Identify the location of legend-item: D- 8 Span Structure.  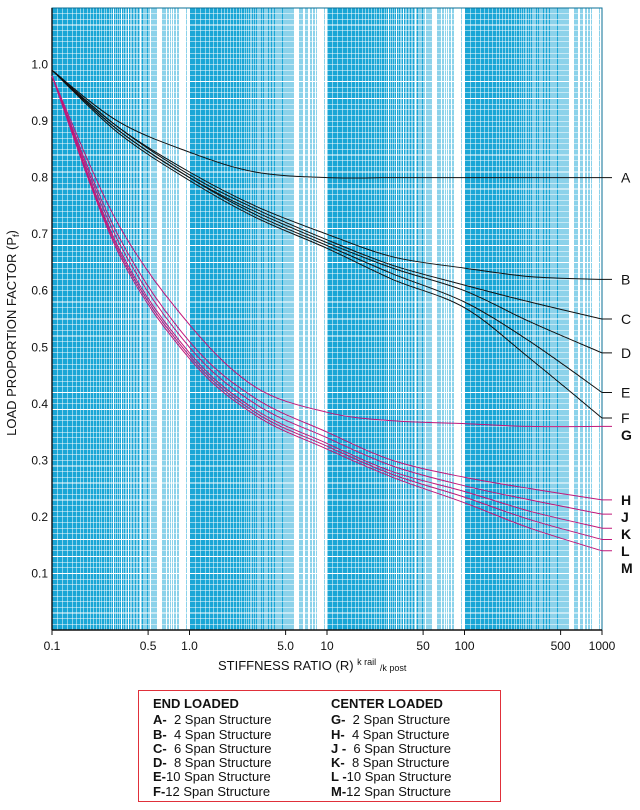
(212, 763).